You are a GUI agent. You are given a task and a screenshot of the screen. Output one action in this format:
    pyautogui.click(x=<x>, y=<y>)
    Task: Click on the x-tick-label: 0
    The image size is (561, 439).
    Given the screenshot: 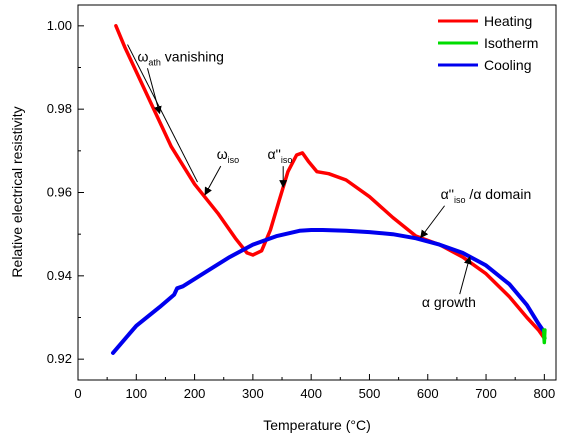 What is the action you would take?
    pyautogui.click(x=77, y=393)
    